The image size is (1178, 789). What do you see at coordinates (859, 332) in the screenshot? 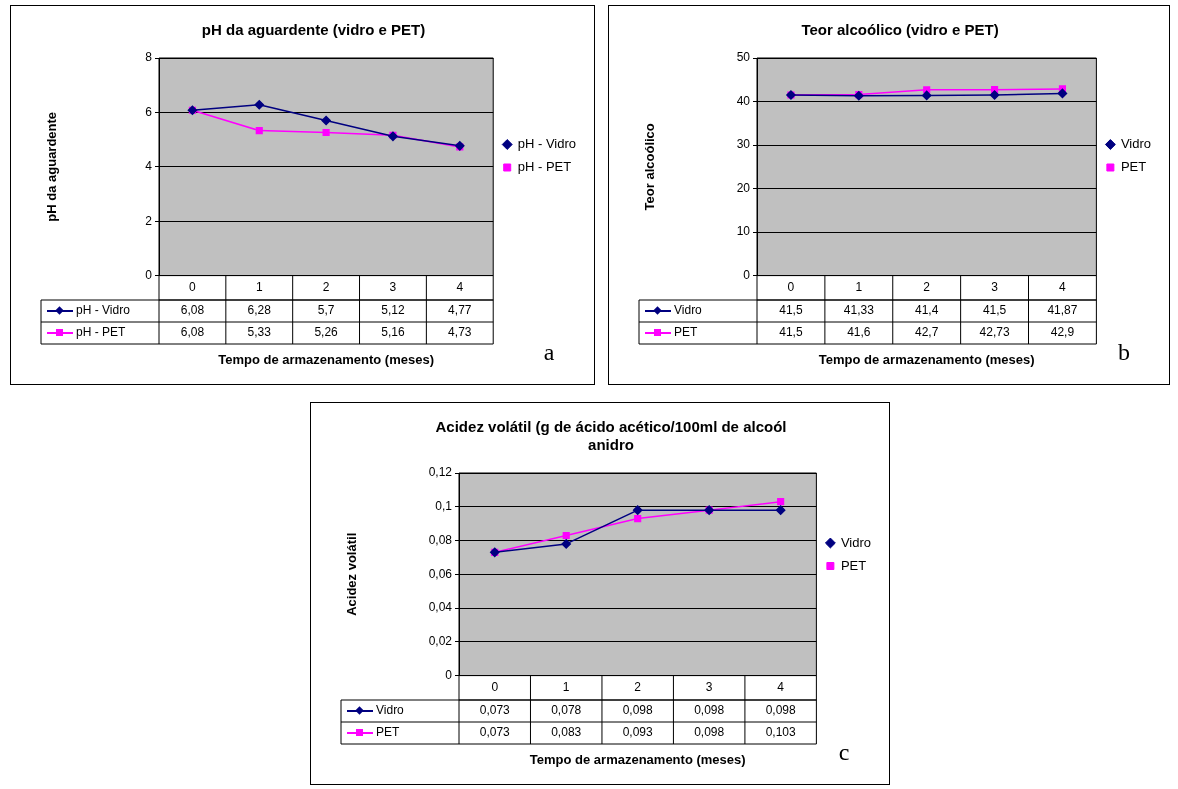
I see `data-label: 41,6` at bounding box center [859, 332].